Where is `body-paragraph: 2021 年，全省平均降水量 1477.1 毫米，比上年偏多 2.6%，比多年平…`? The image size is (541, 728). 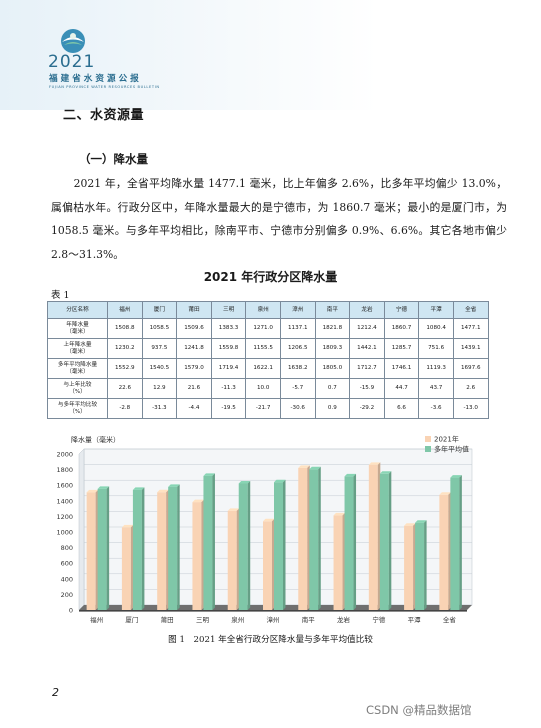 body-paragraph: 2021 年，全省平均降水量 1477.1 毫米，比上年偏多 2.6%，比多年平… is located at coordinates (281, 219).